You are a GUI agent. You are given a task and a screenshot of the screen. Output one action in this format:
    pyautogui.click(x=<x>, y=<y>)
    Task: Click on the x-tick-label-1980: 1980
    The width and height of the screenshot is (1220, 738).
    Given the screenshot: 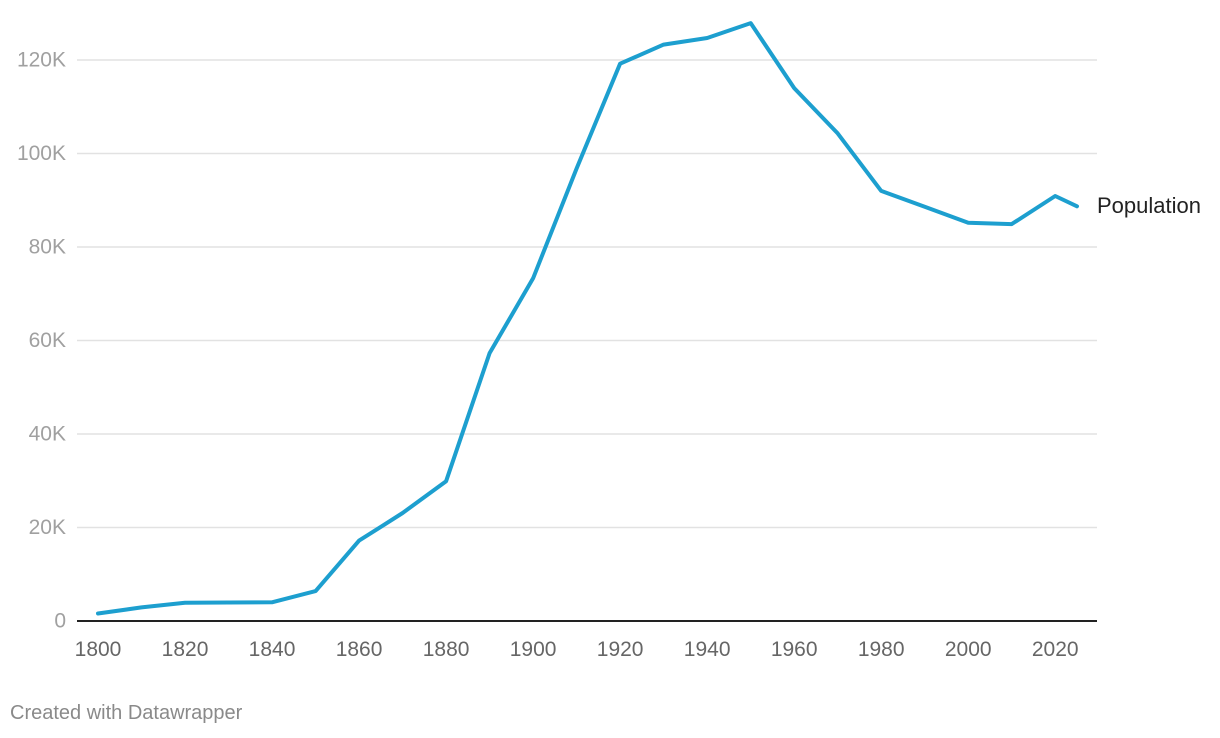 What is the action you would take?
    pyautogui.click(x=881, y=649)
    